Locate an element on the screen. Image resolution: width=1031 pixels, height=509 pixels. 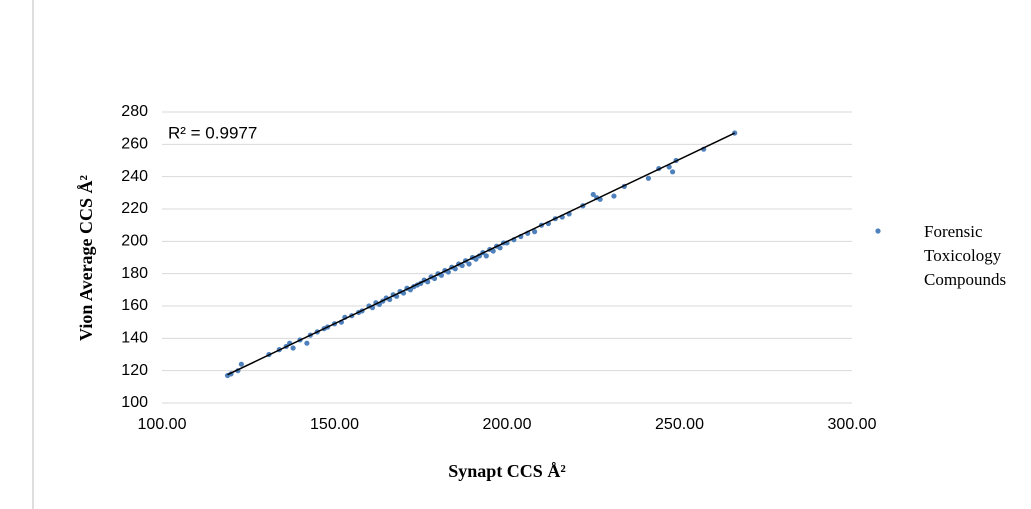
y-tick-label: 260 is located at coordinates (134, 144).